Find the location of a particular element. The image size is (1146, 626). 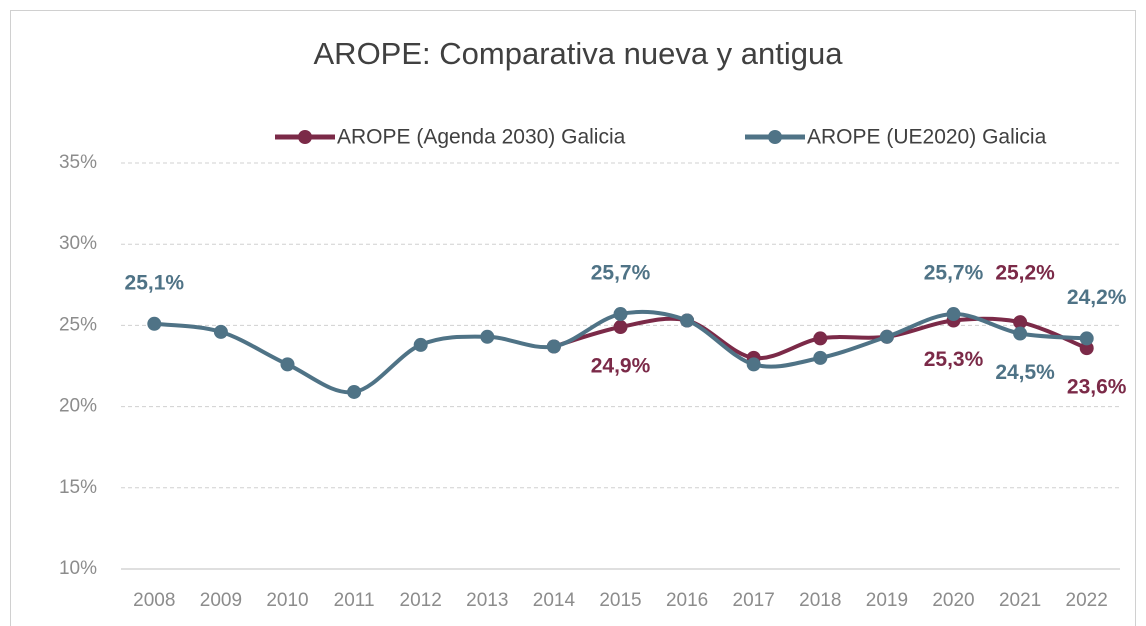

x-tick-label: 2019 is located at coordinates (887, 600).